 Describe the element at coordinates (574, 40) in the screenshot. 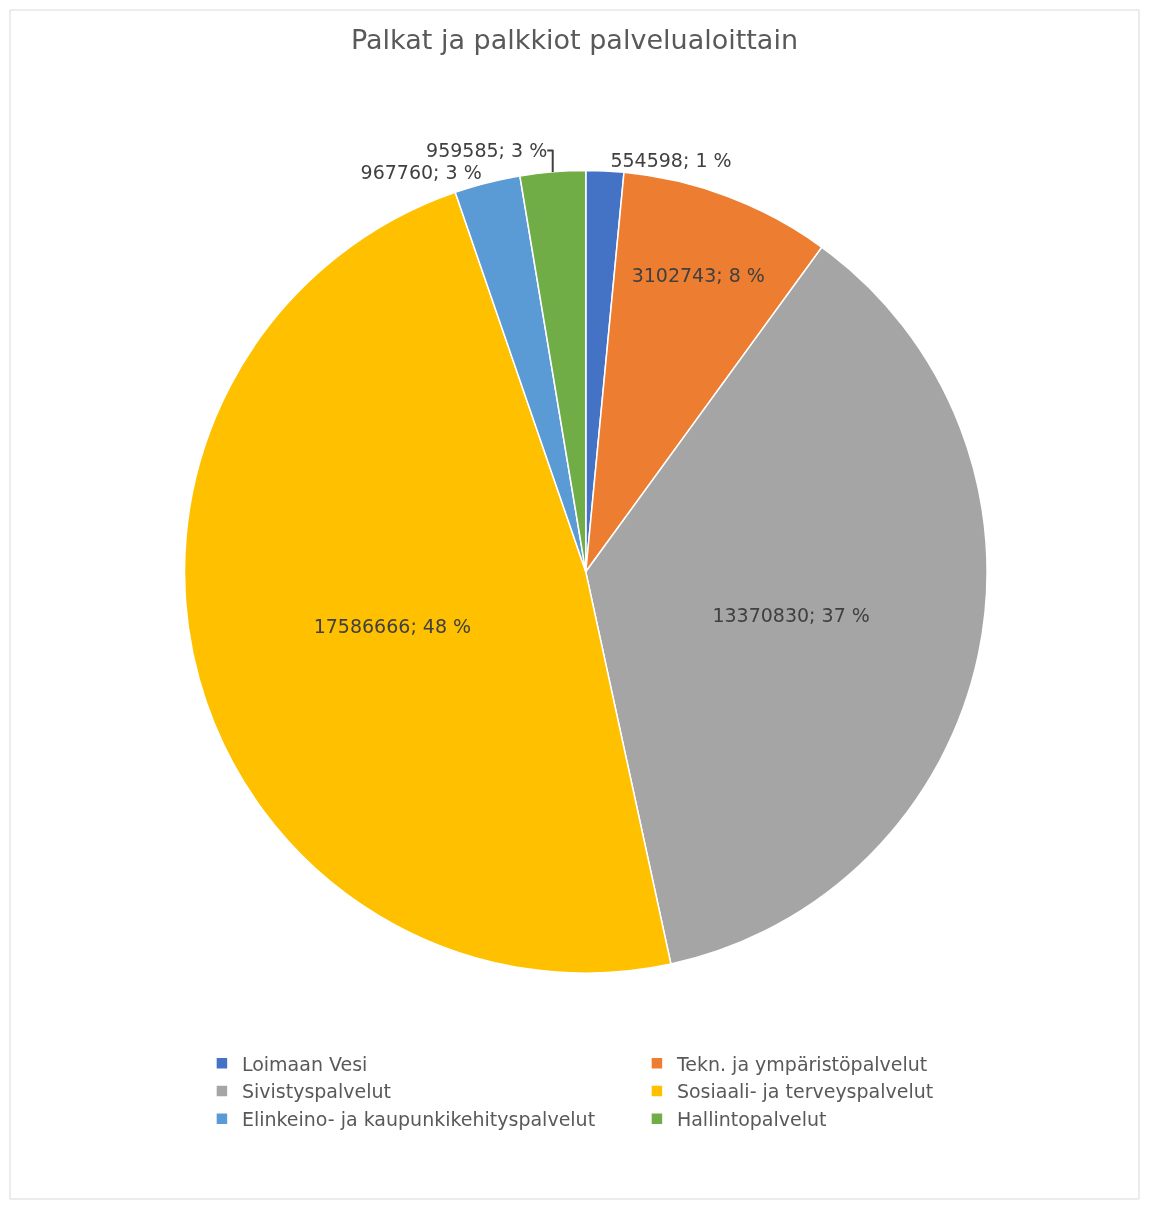

I see `chart-title: Palkat ja palkkiot palvelualoittain` at that location.